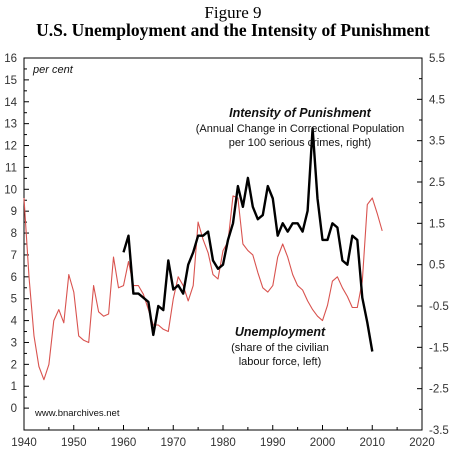 The image size is (466, 458). What do you see at coordinates (437, 183) in the screenshot?
I see `right-tick-label: 2.5` at bounding box center [437, 183].